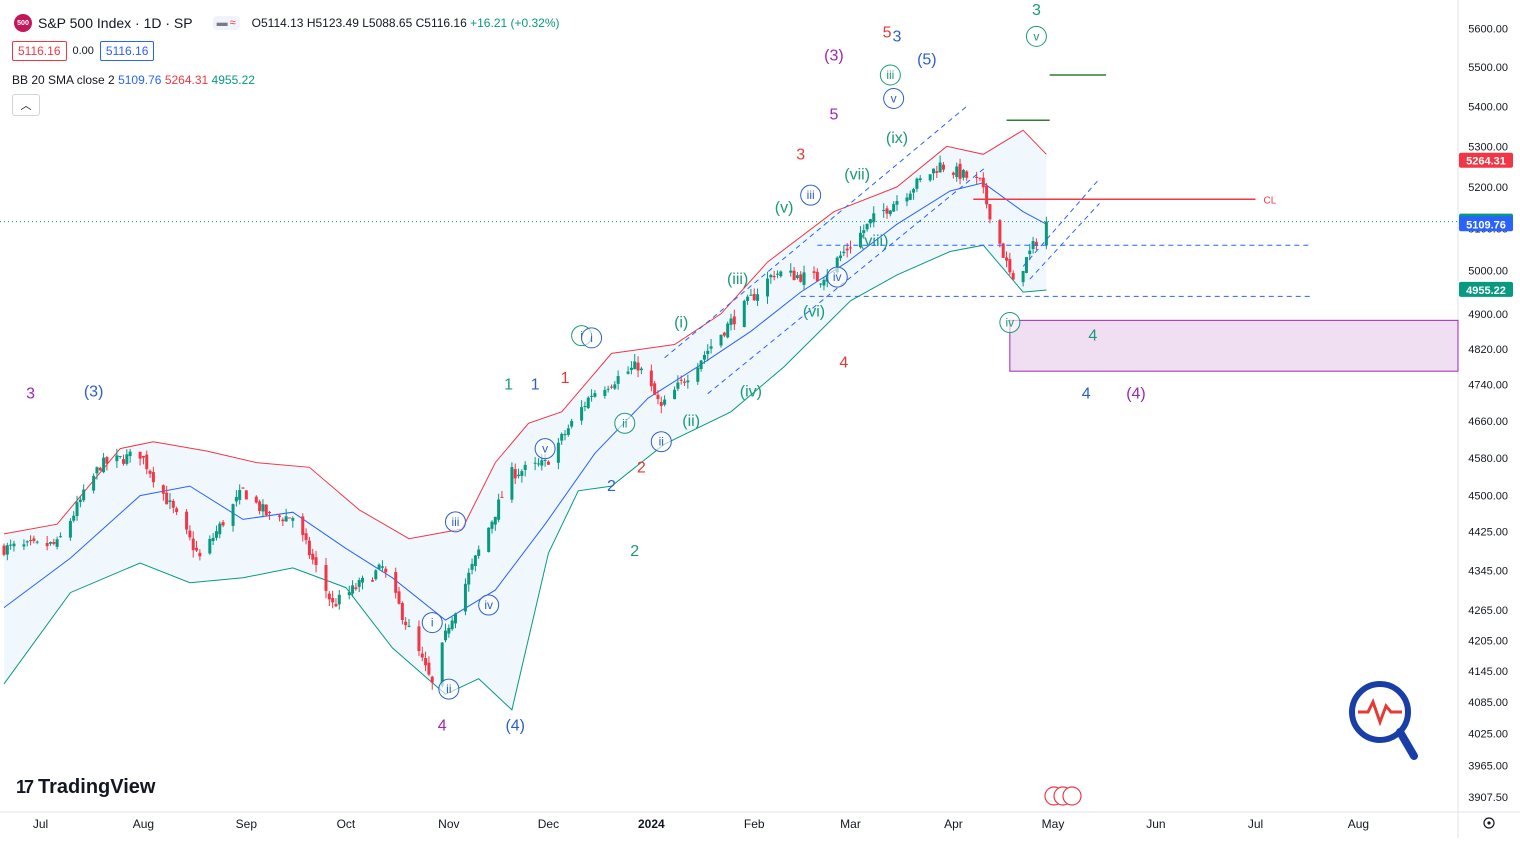 Image resolution: width=1520 pixels, height=843 pixels. I want to click on wave-label: ii, so click(661, 442).